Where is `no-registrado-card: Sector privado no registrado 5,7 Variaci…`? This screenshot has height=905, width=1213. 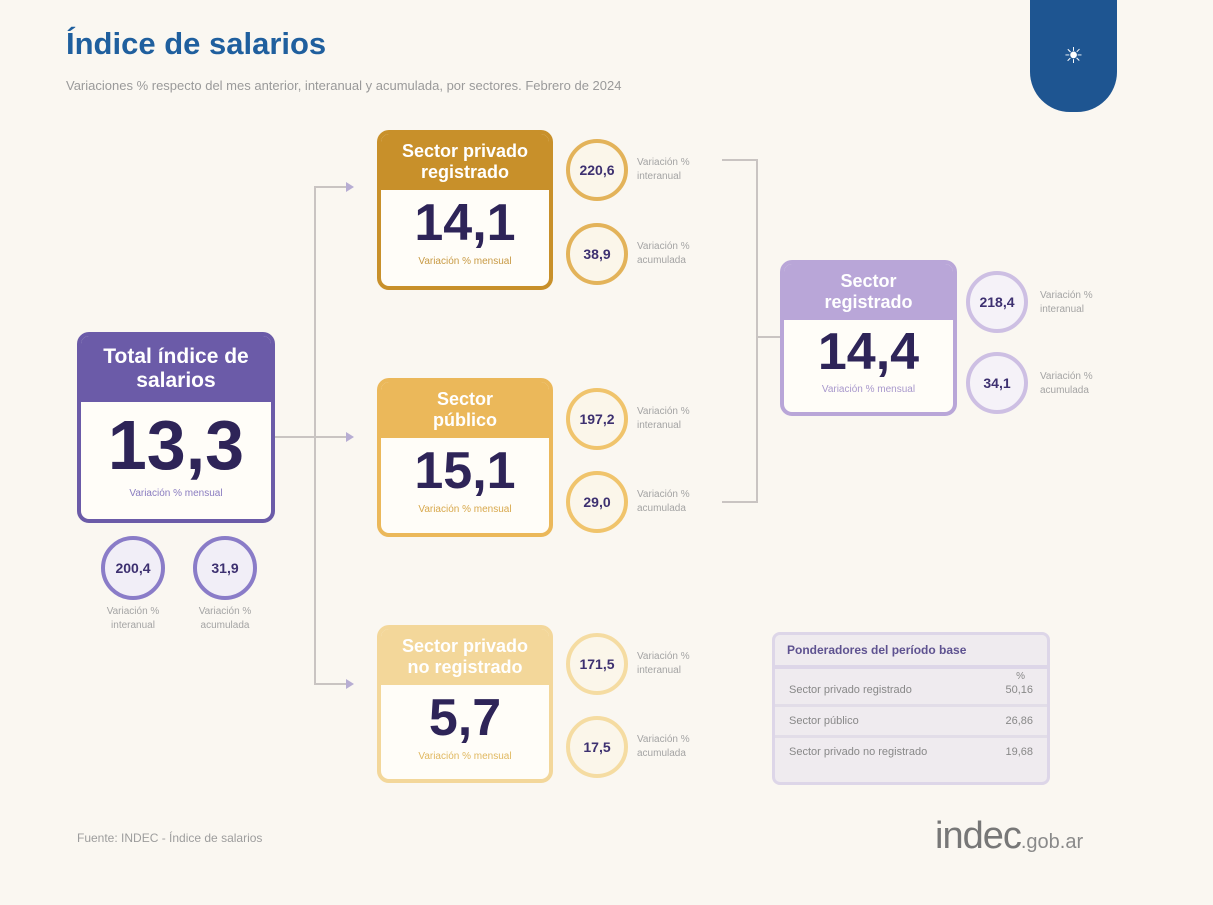
no-registrado-card: Sector privado no registrado 5,7 Variaci… is located at coordinates (465, 704).